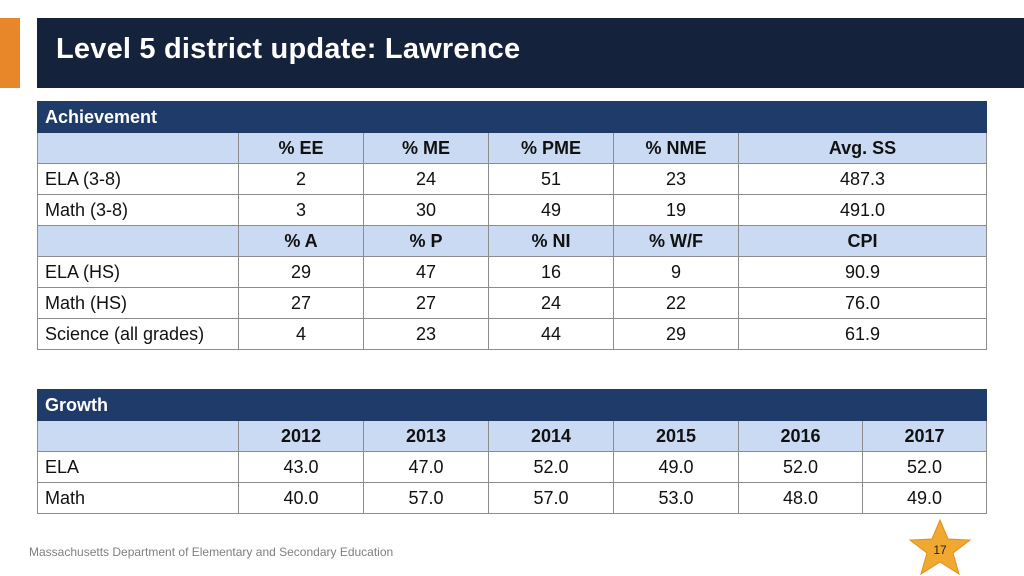  I want to click on table-cell: 90.9, so click(862, 272).